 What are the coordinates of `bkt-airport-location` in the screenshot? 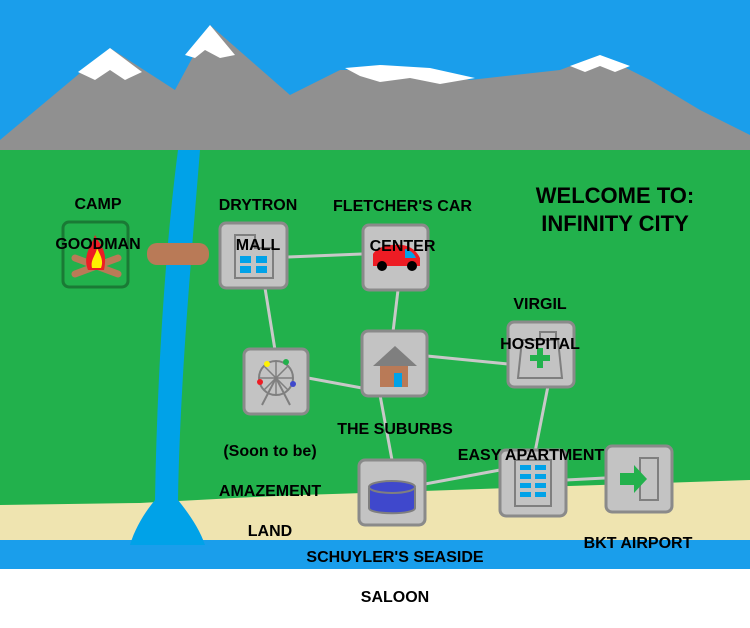 It's located at (639, 479).